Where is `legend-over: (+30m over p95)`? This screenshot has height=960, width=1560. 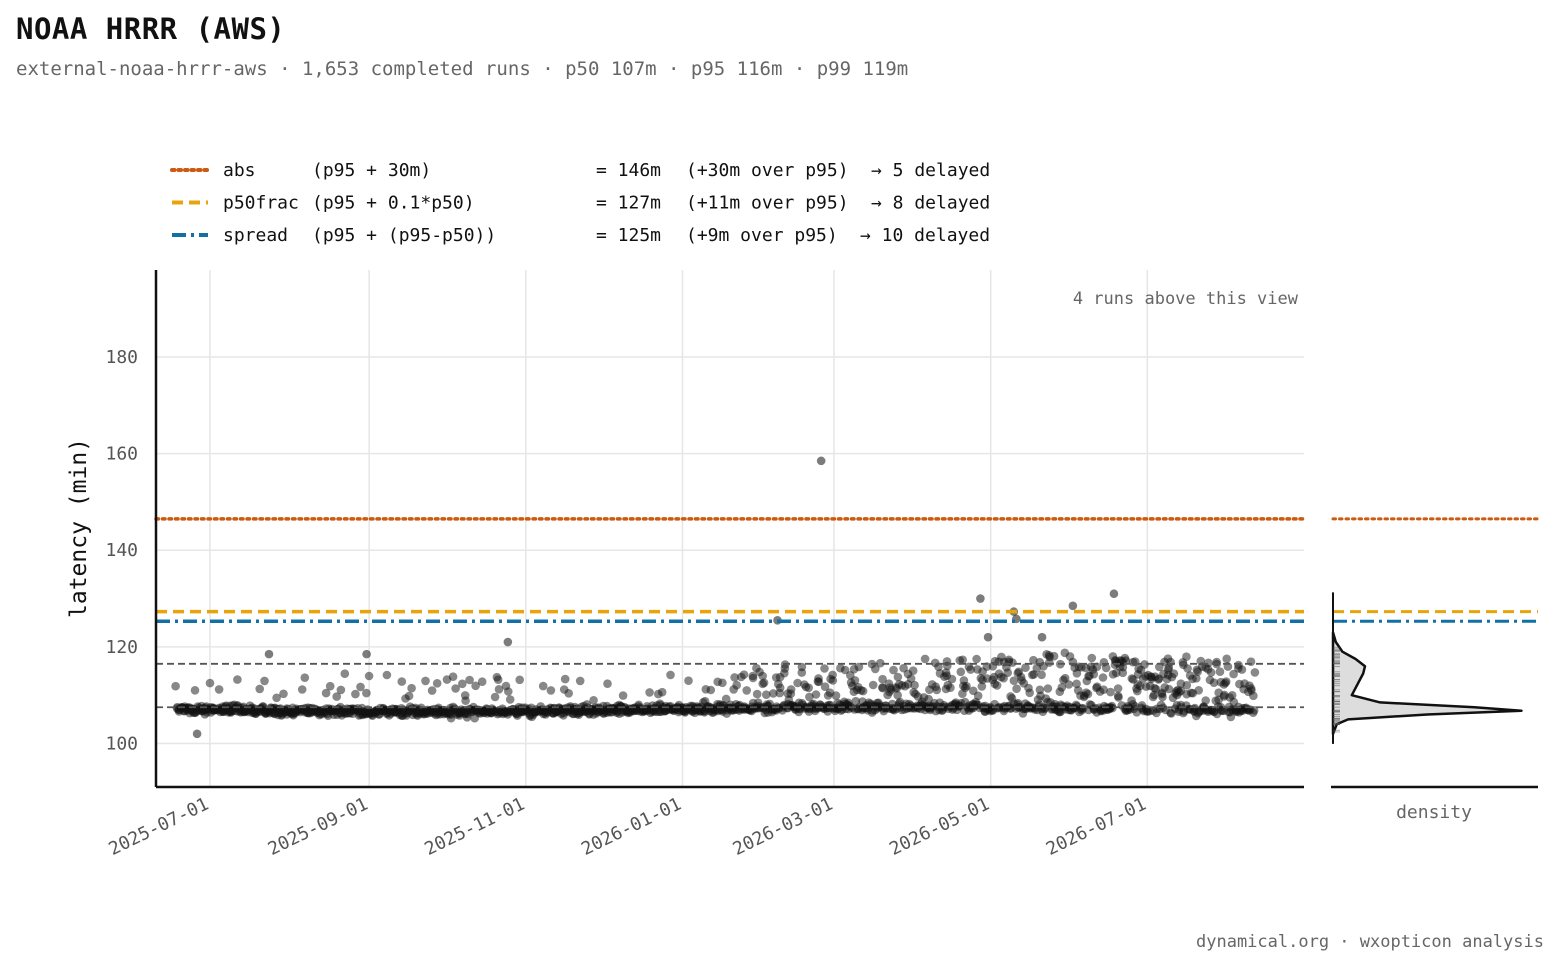 legend-over: (+30m over p95) is located at coordinates (767, 170).